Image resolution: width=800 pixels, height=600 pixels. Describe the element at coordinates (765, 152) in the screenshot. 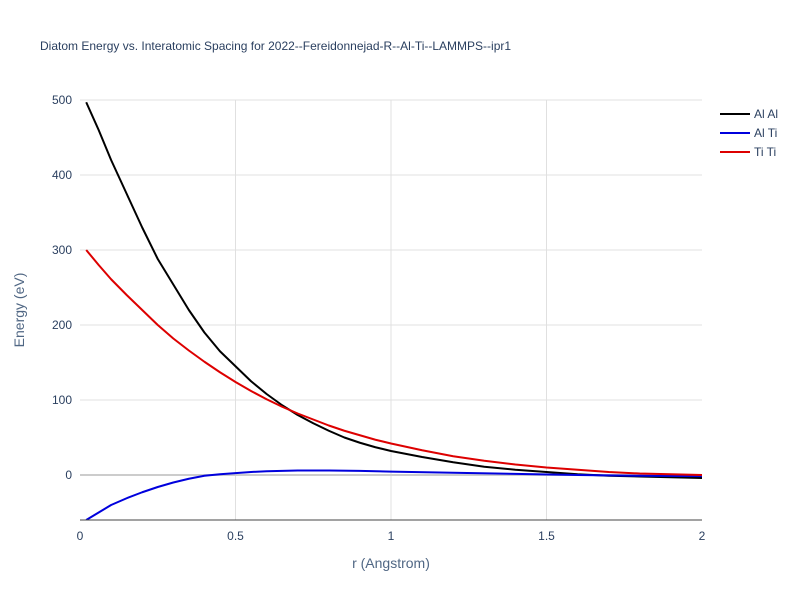

I see `legend-label: Ti Ti` at that location.